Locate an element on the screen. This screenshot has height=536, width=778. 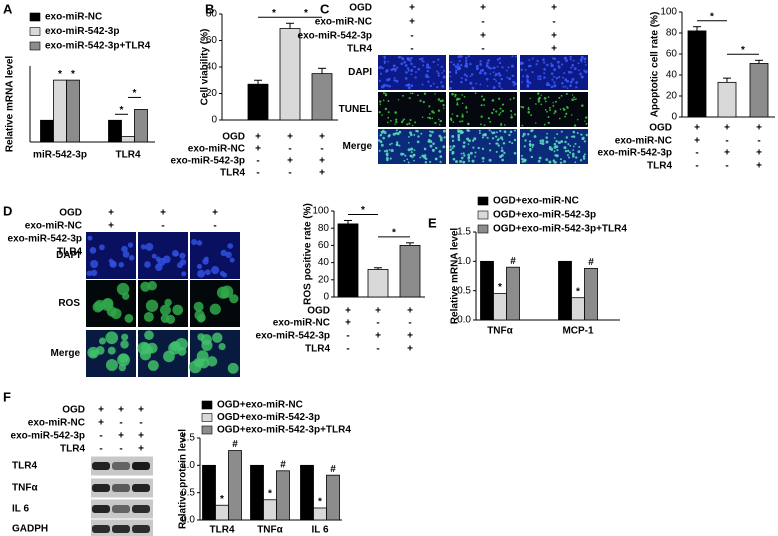
legend-label: OGD+exo-miR-542-3p+TLR4 is located at coordinates (284, 430).